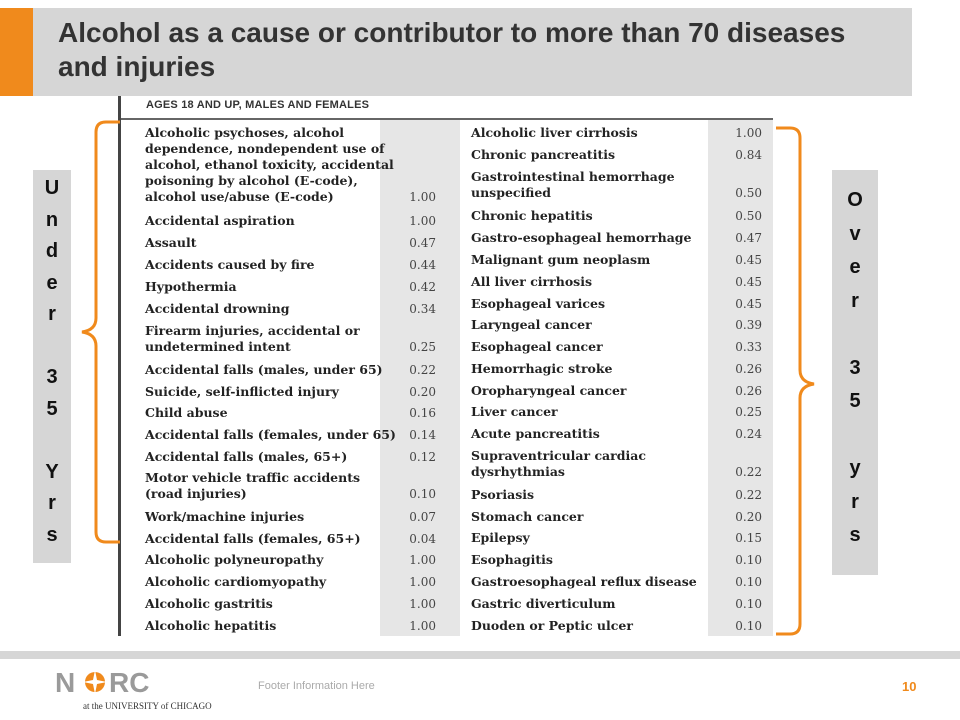 Image resolution: width=960 pixels, height=720 pixels. Describe the element at coordinates (543, 603) in the screenshot. I see `right-row-name: Gastric diverticulum` at that location.